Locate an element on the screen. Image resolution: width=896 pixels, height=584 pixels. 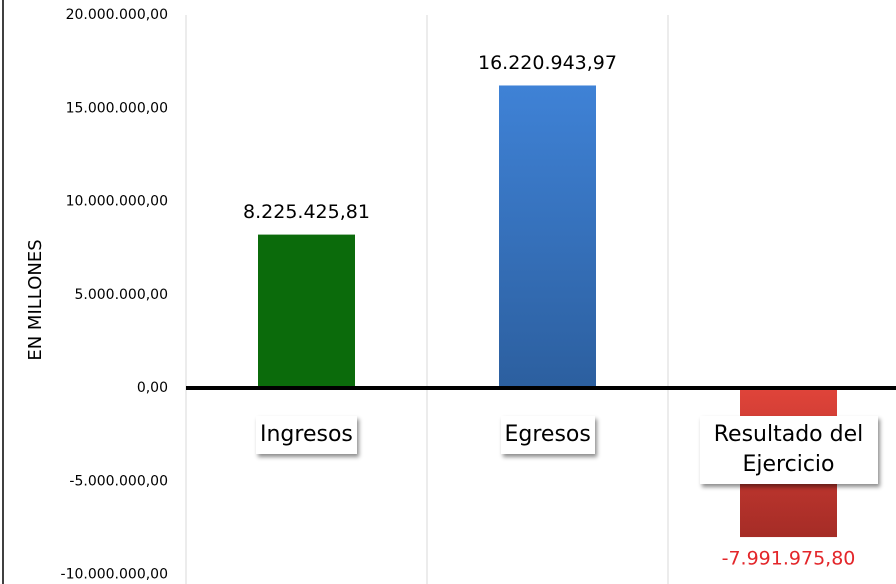
y-tick-label: 20.000.000,00 is located at coordinates (117, 15).